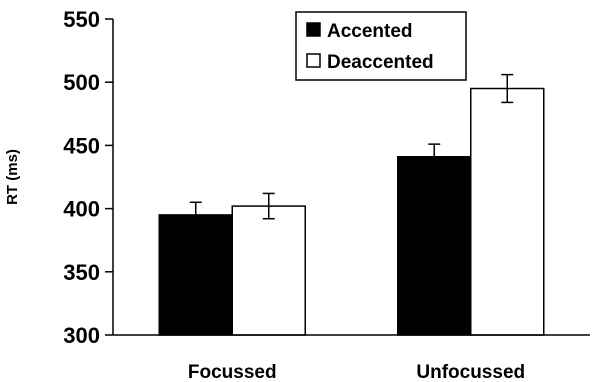 The height and width of the screenshot is (382, 599). I want to click on legend-box, so click(381, 46).